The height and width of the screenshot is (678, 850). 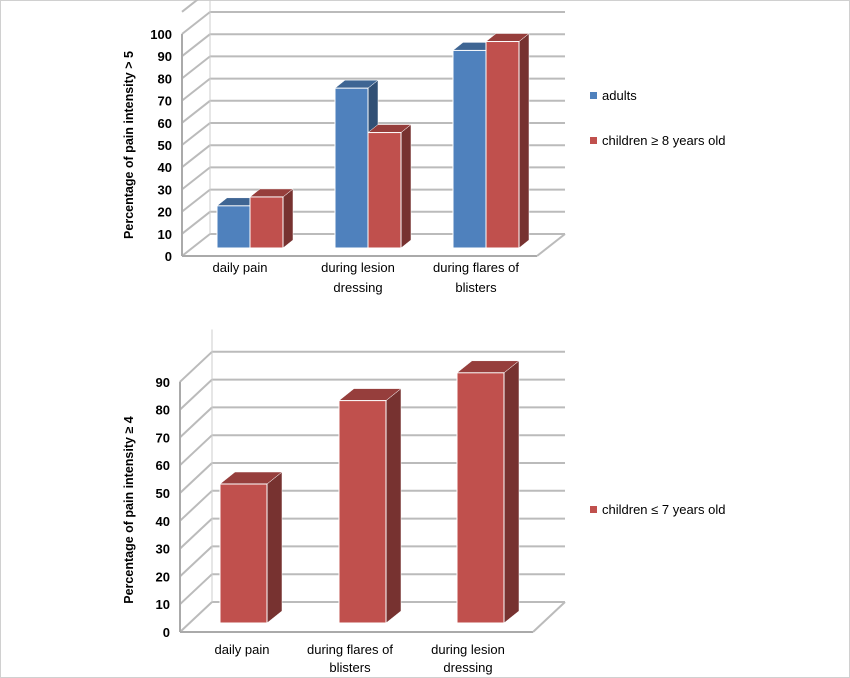 I want to click on legend-label: children ≤ 7 years old, so click(x=663, y=509).